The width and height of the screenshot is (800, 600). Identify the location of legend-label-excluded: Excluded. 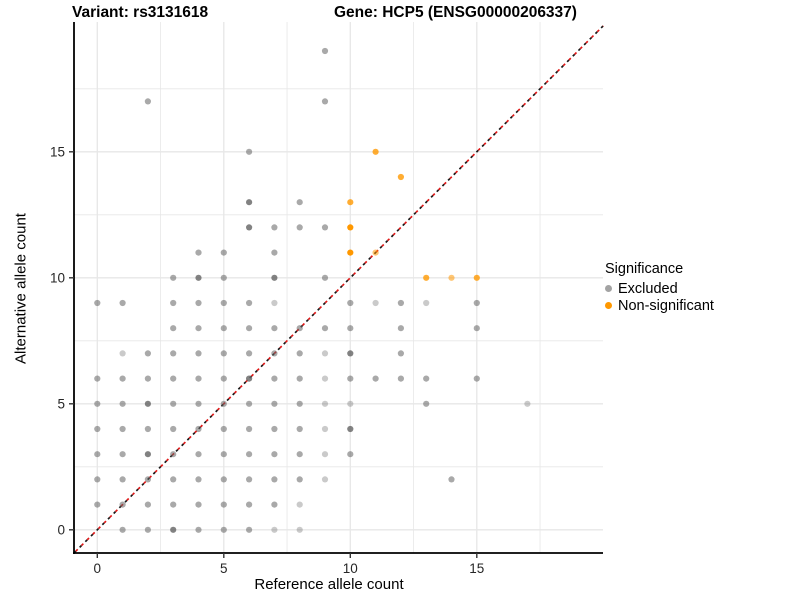
(648, 288).